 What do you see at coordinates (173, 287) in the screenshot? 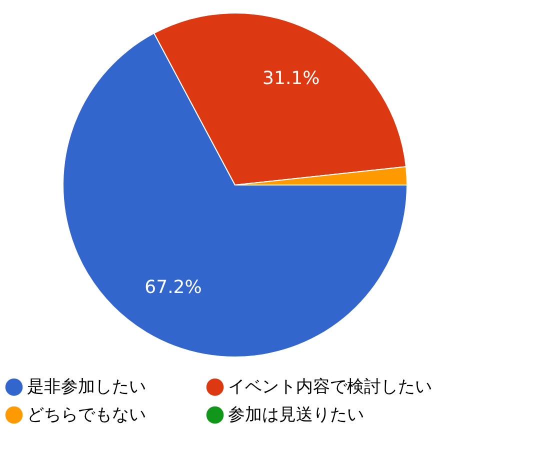
I see `data-label: 67.2%` at bounding box center [173, 287].